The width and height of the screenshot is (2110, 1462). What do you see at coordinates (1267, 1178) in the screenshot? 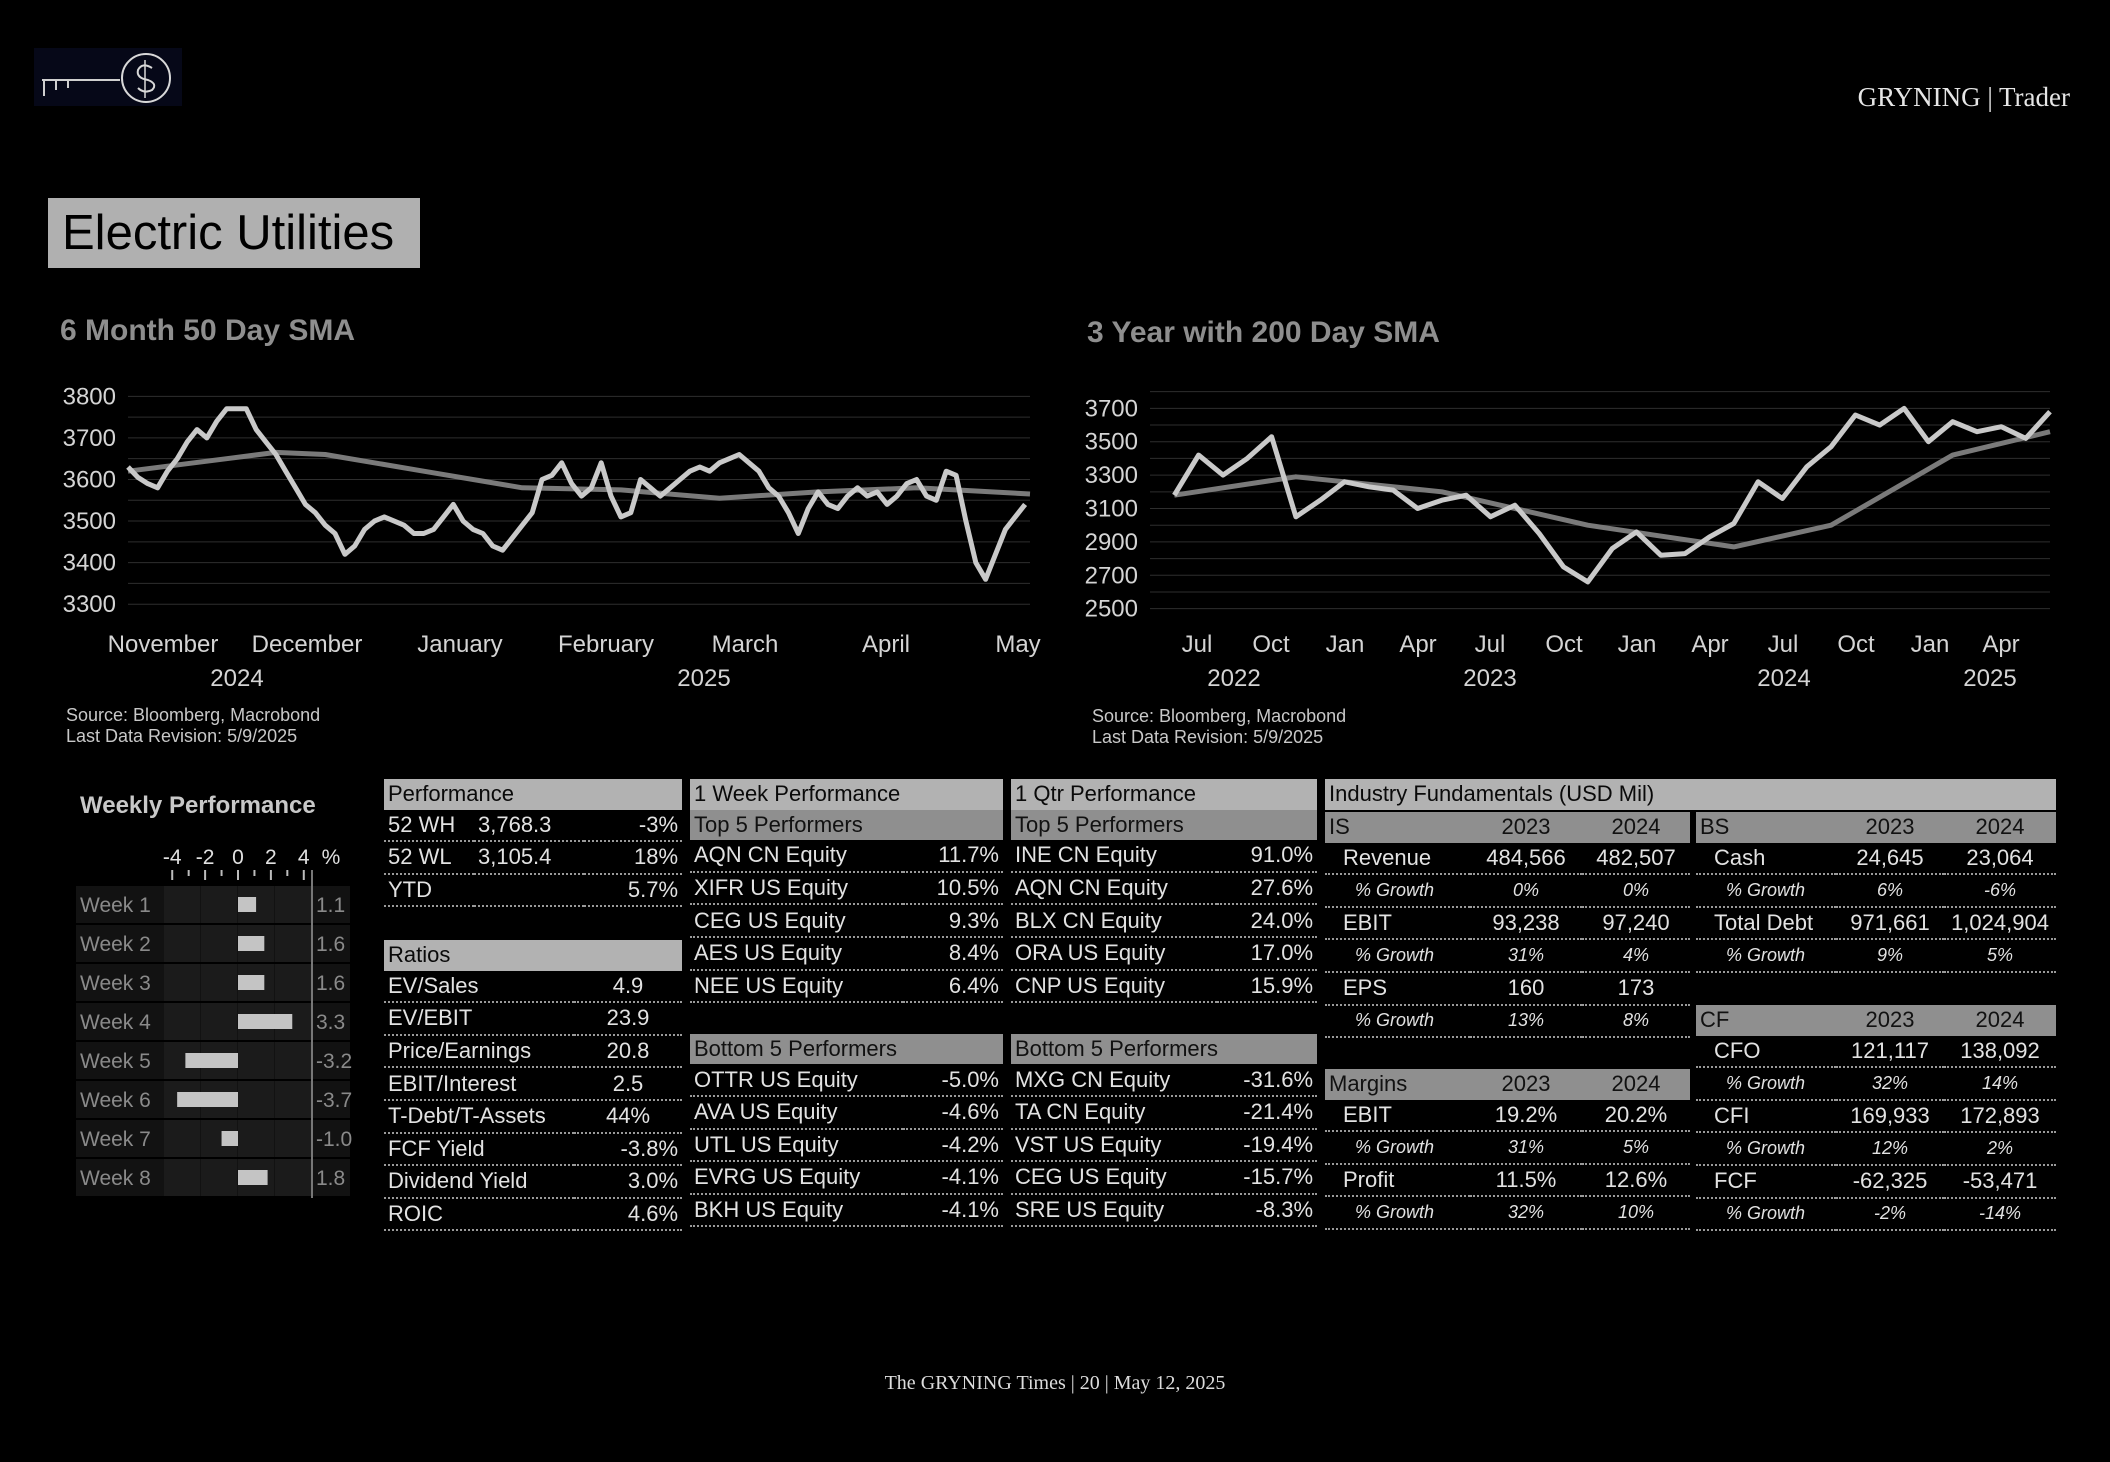
I see `return: -15.7%` at bounding box center [1267, 1178].